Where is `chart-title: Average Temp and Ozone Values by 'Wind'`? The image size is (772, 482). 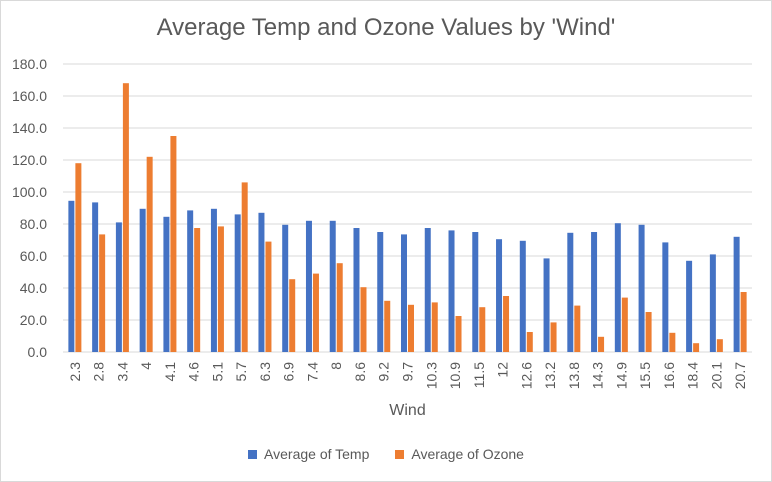 chart-title: Average Temp and Ozone Values by 'Wind' is located at coordinates (386, 27).